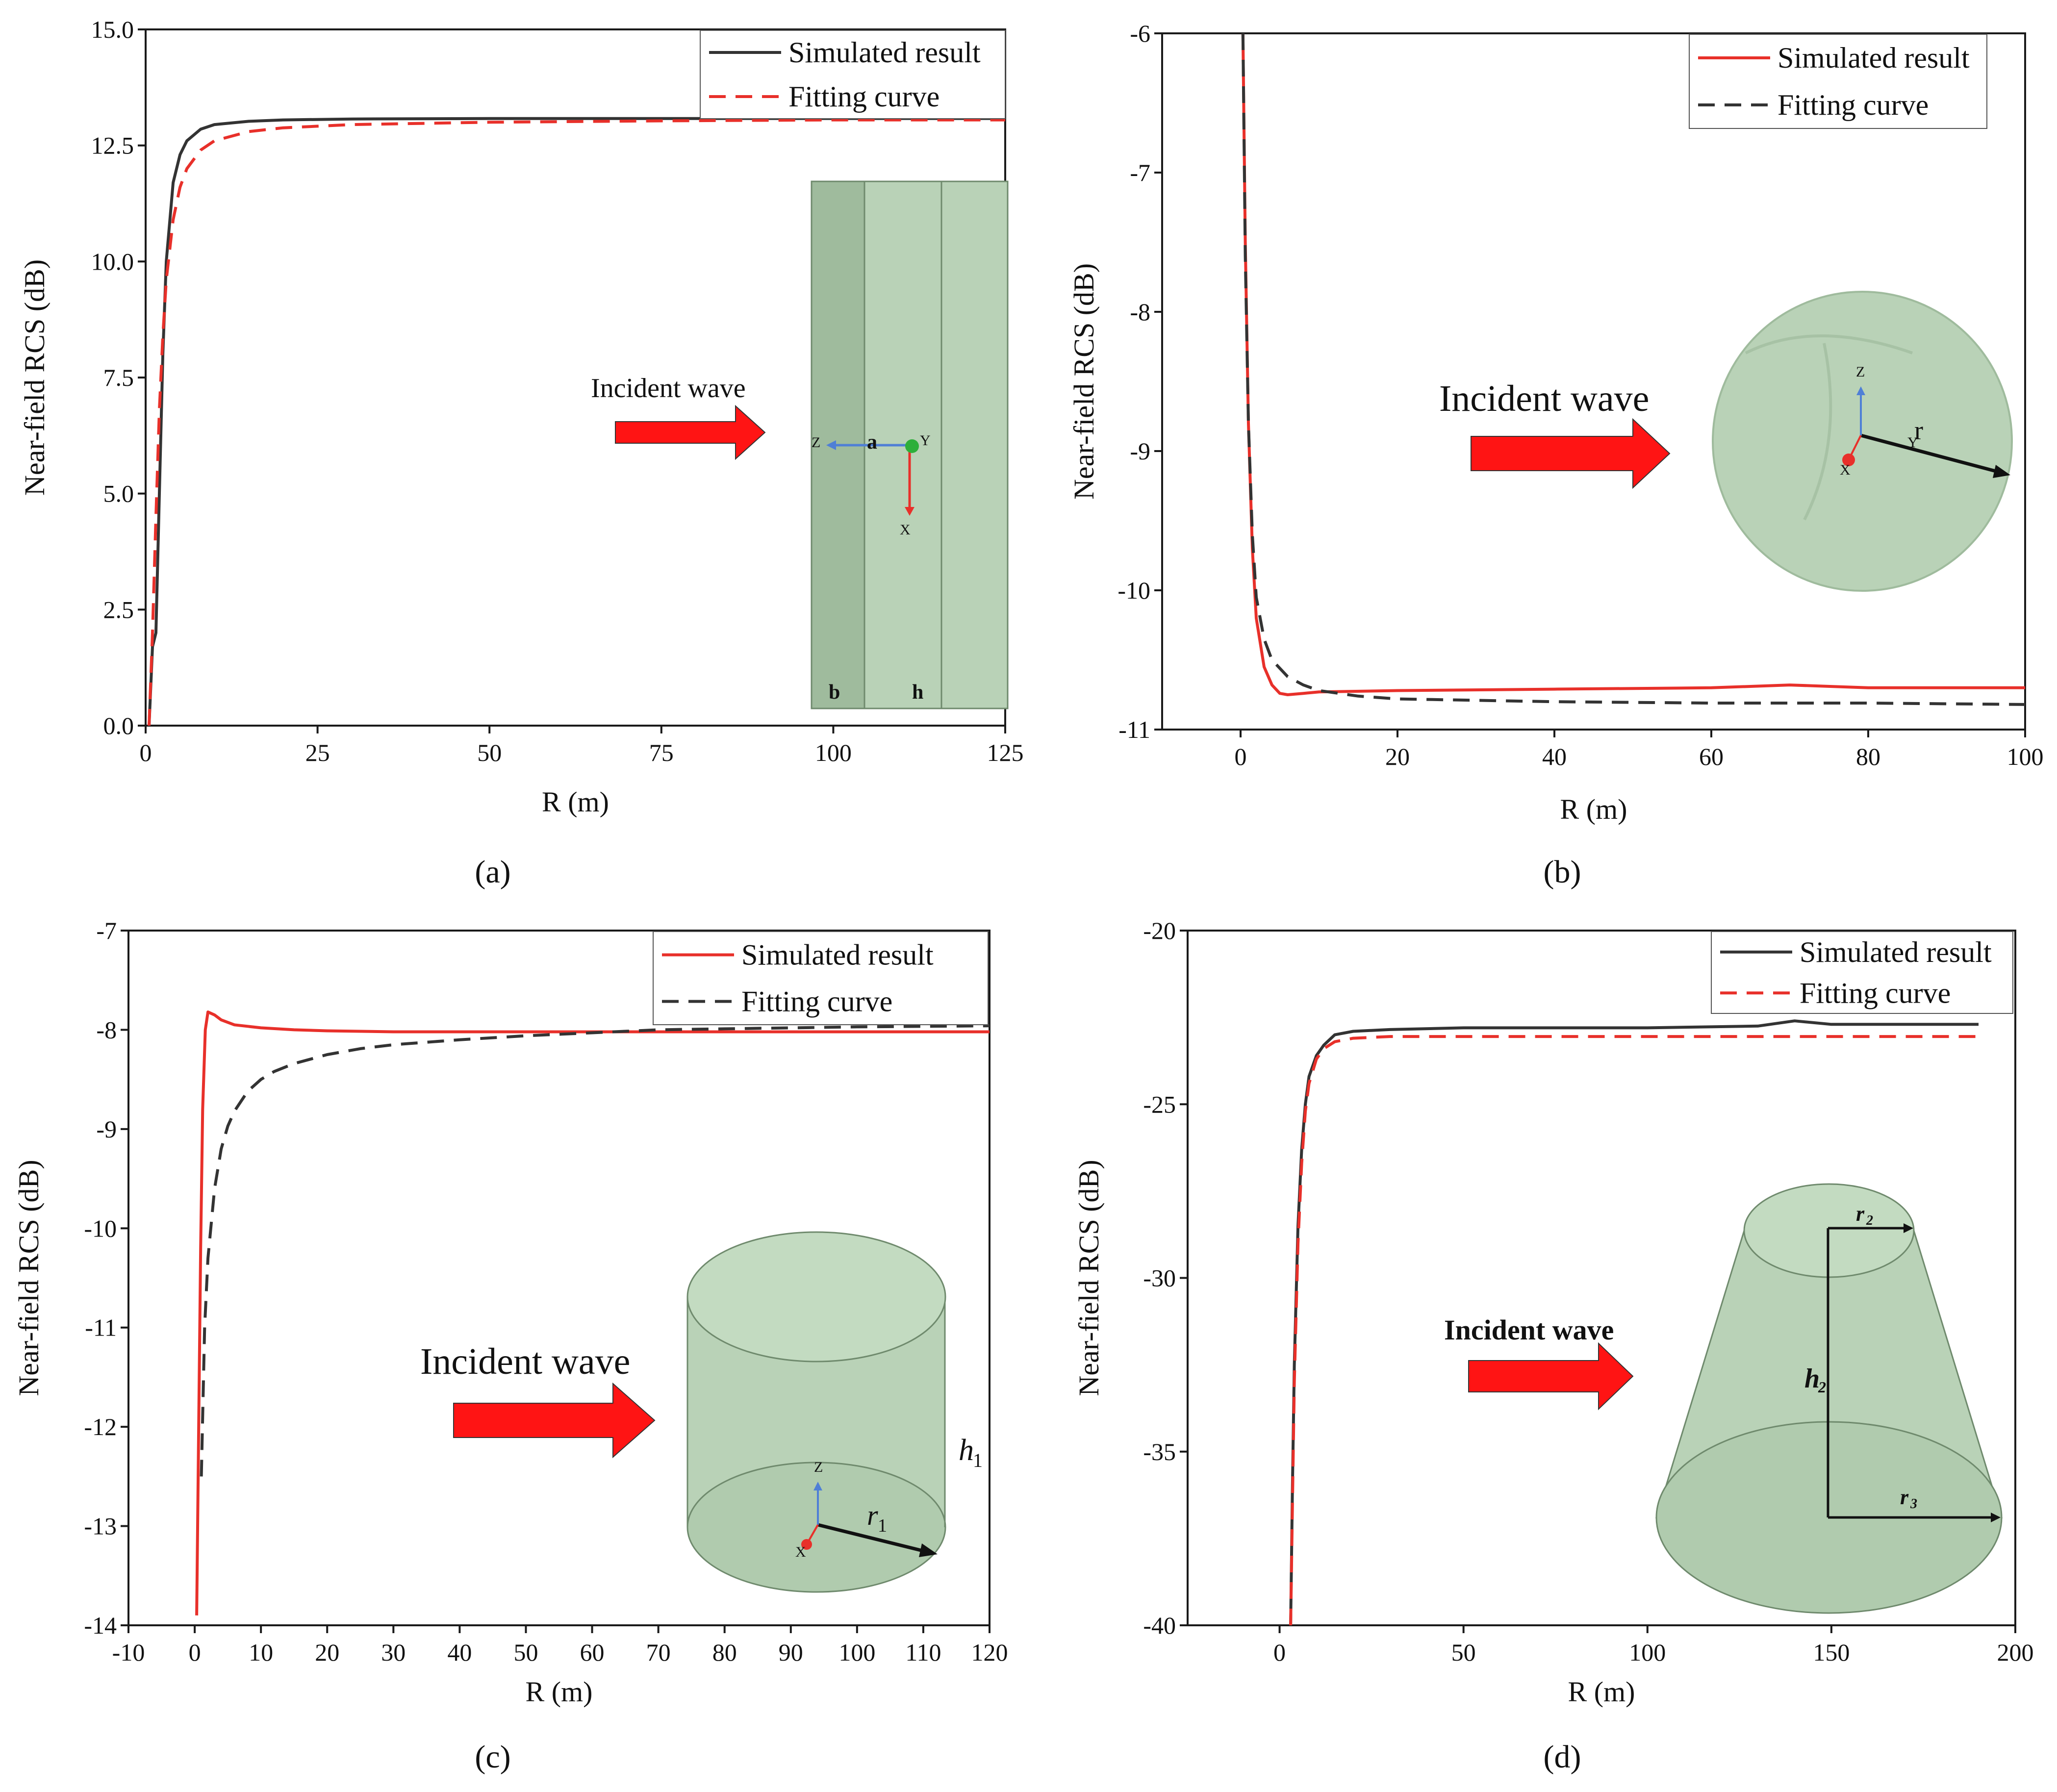 The image size is (2057, 1792). Describe the element at coordinates (883, 1525) in the screenshot. I see `dim-label-r-subscript: 1` at that location.